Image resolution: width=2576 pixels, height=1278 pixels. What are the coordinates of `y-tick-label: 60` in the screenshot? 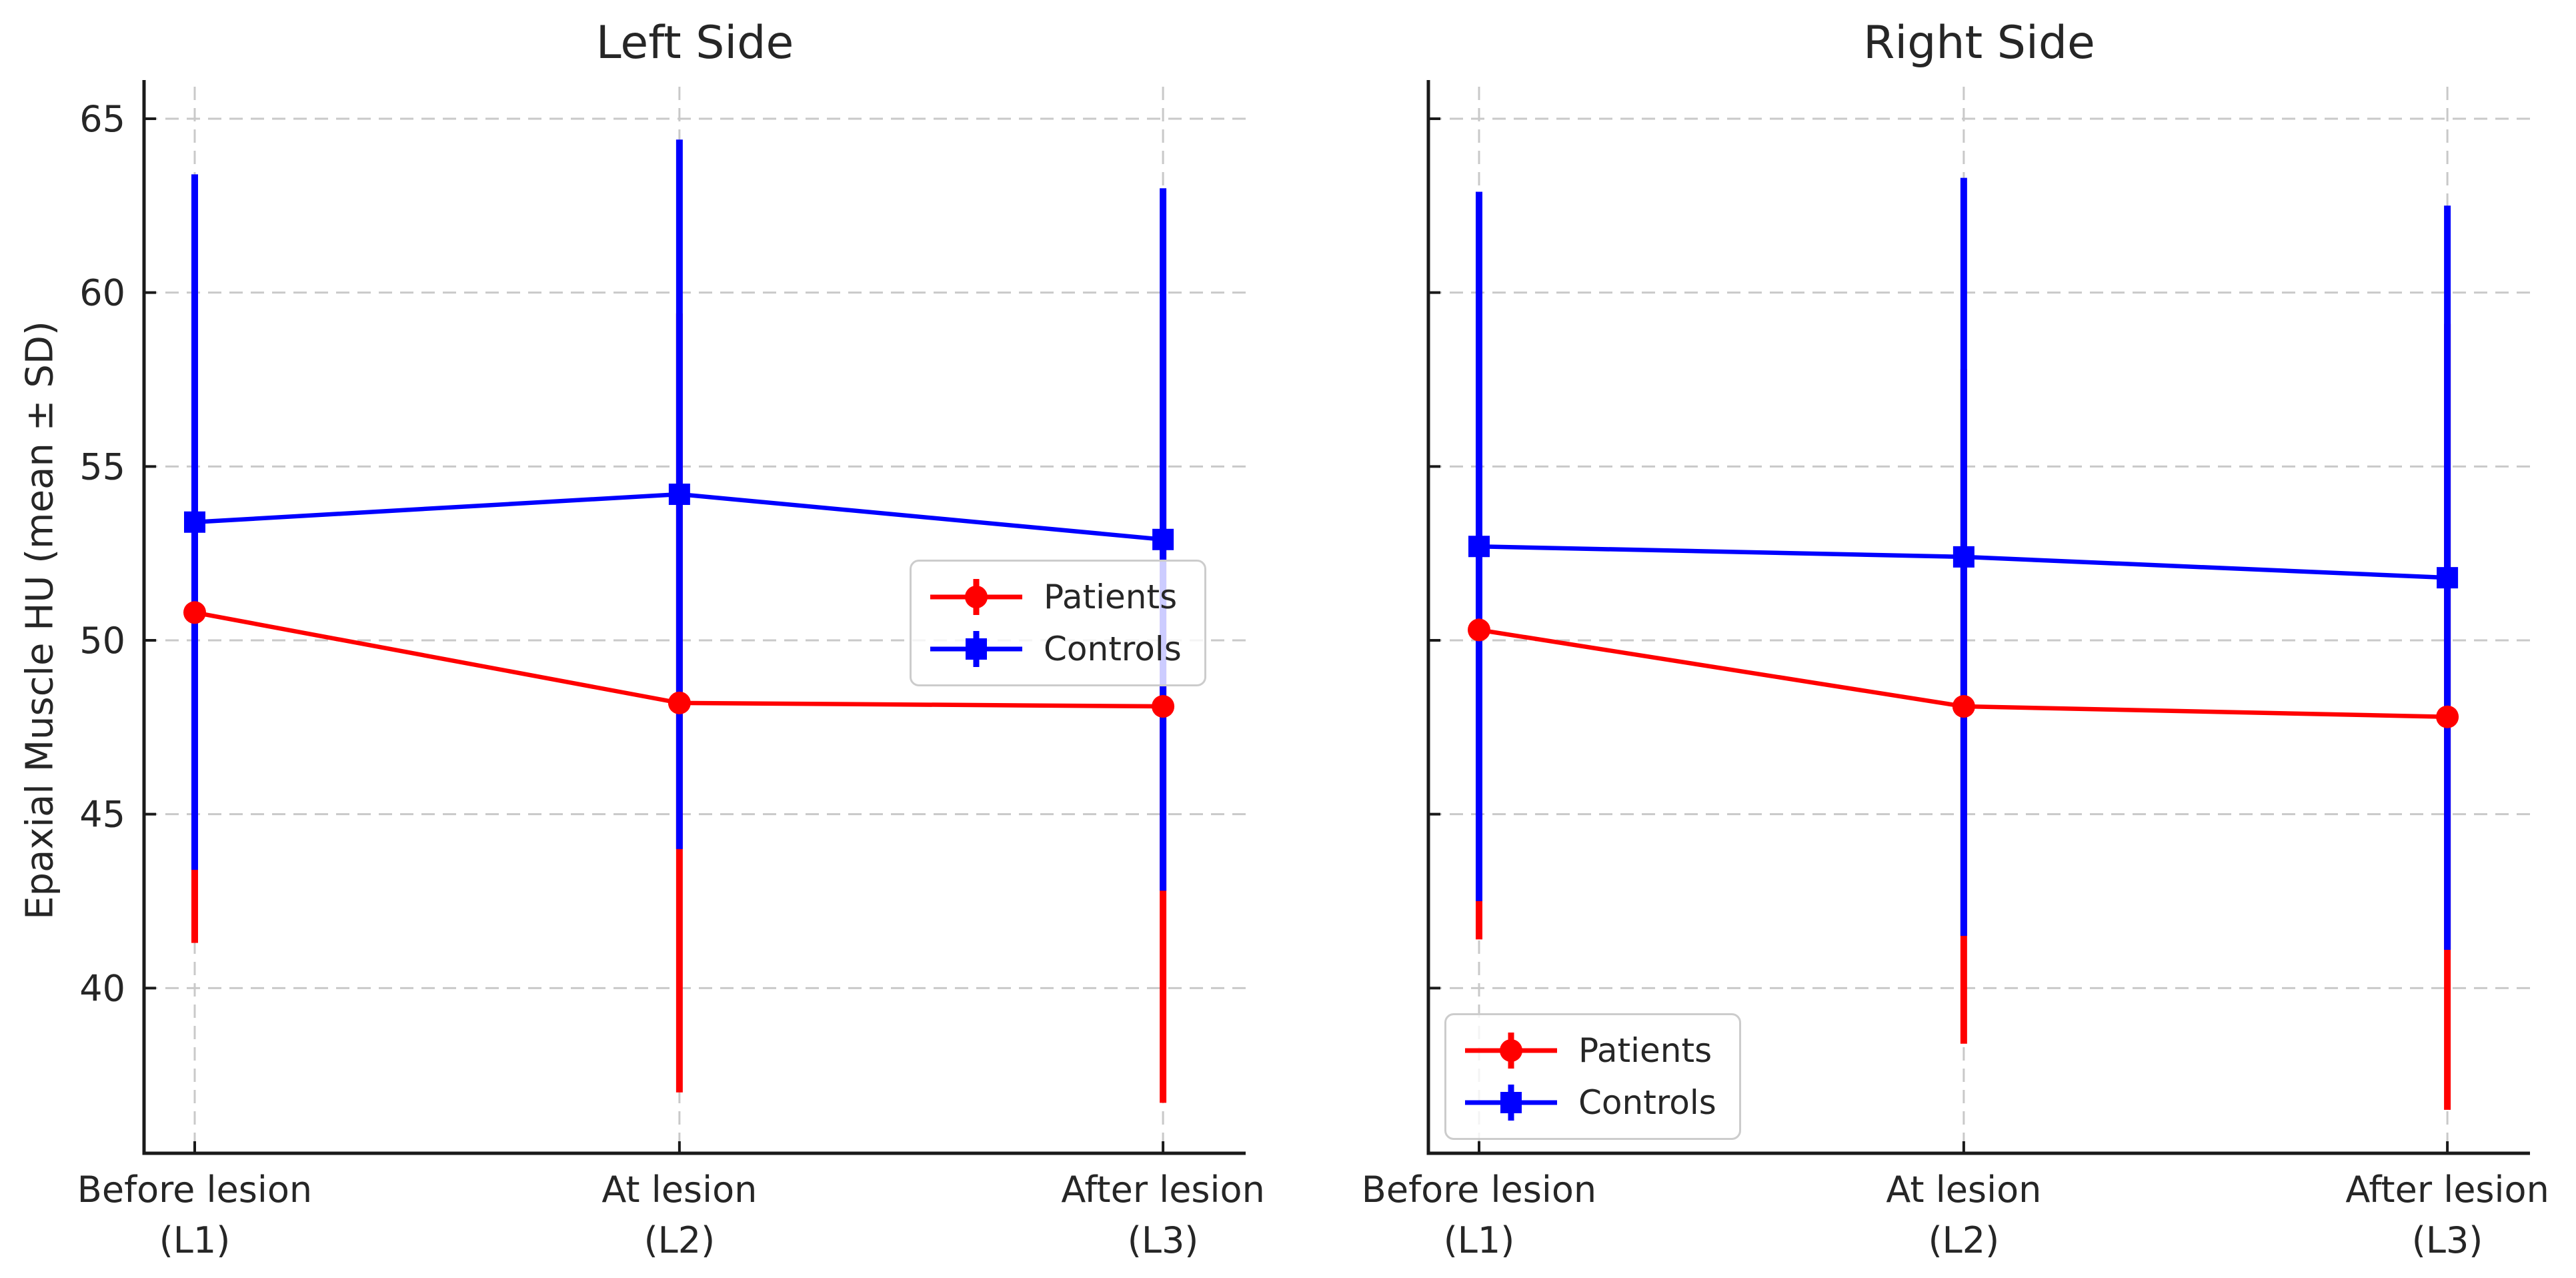 It's located at (102, 293).